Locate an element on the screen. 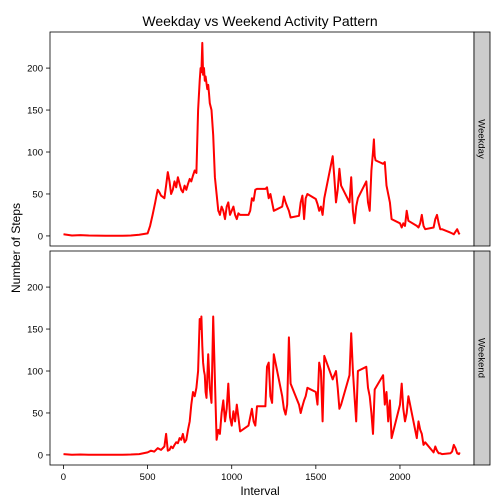 The image size is (504, 504). x-tick-label-0: 0 is located at coordinates (63, 477).